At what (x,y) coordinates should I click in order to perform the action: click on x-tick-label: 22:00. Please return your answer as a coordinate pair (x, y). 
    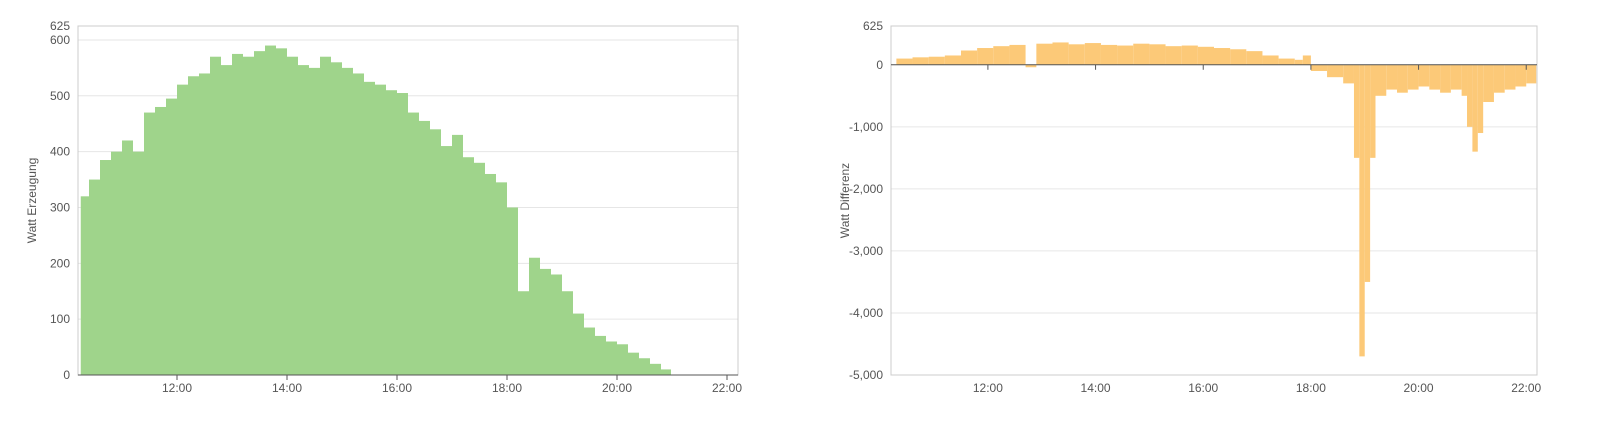
    Looking at the image, I should click on (1526, 388).